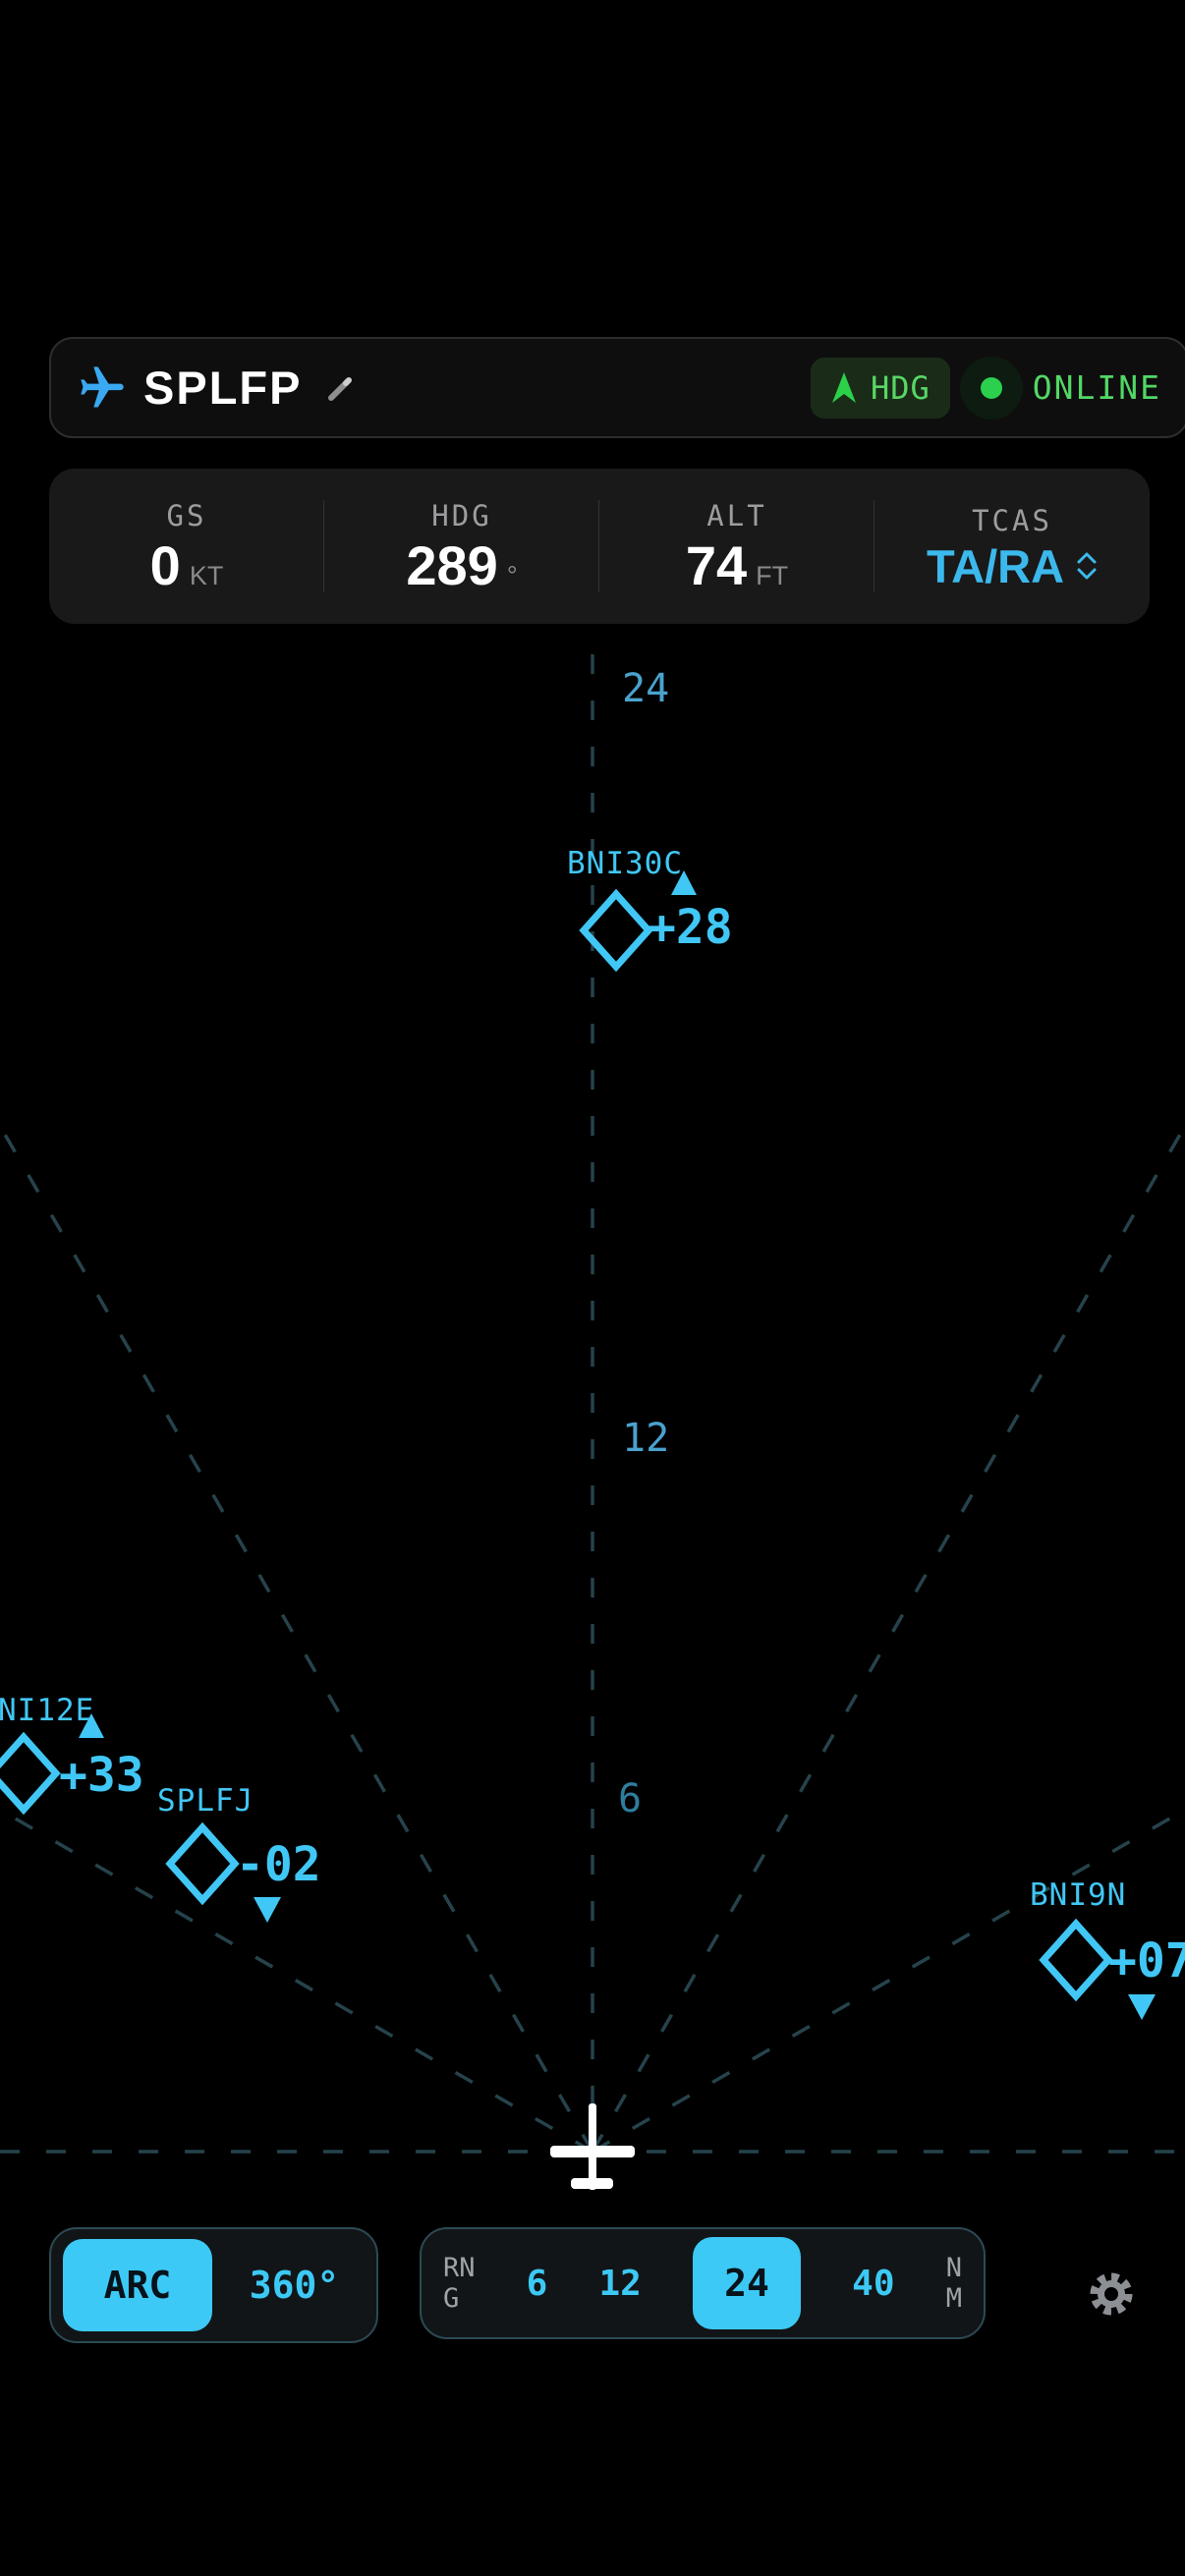 Image resolution: width=1185 pixels, height=2576 pixels. I want to click on range-option-12: 12, so click(620, 2283).